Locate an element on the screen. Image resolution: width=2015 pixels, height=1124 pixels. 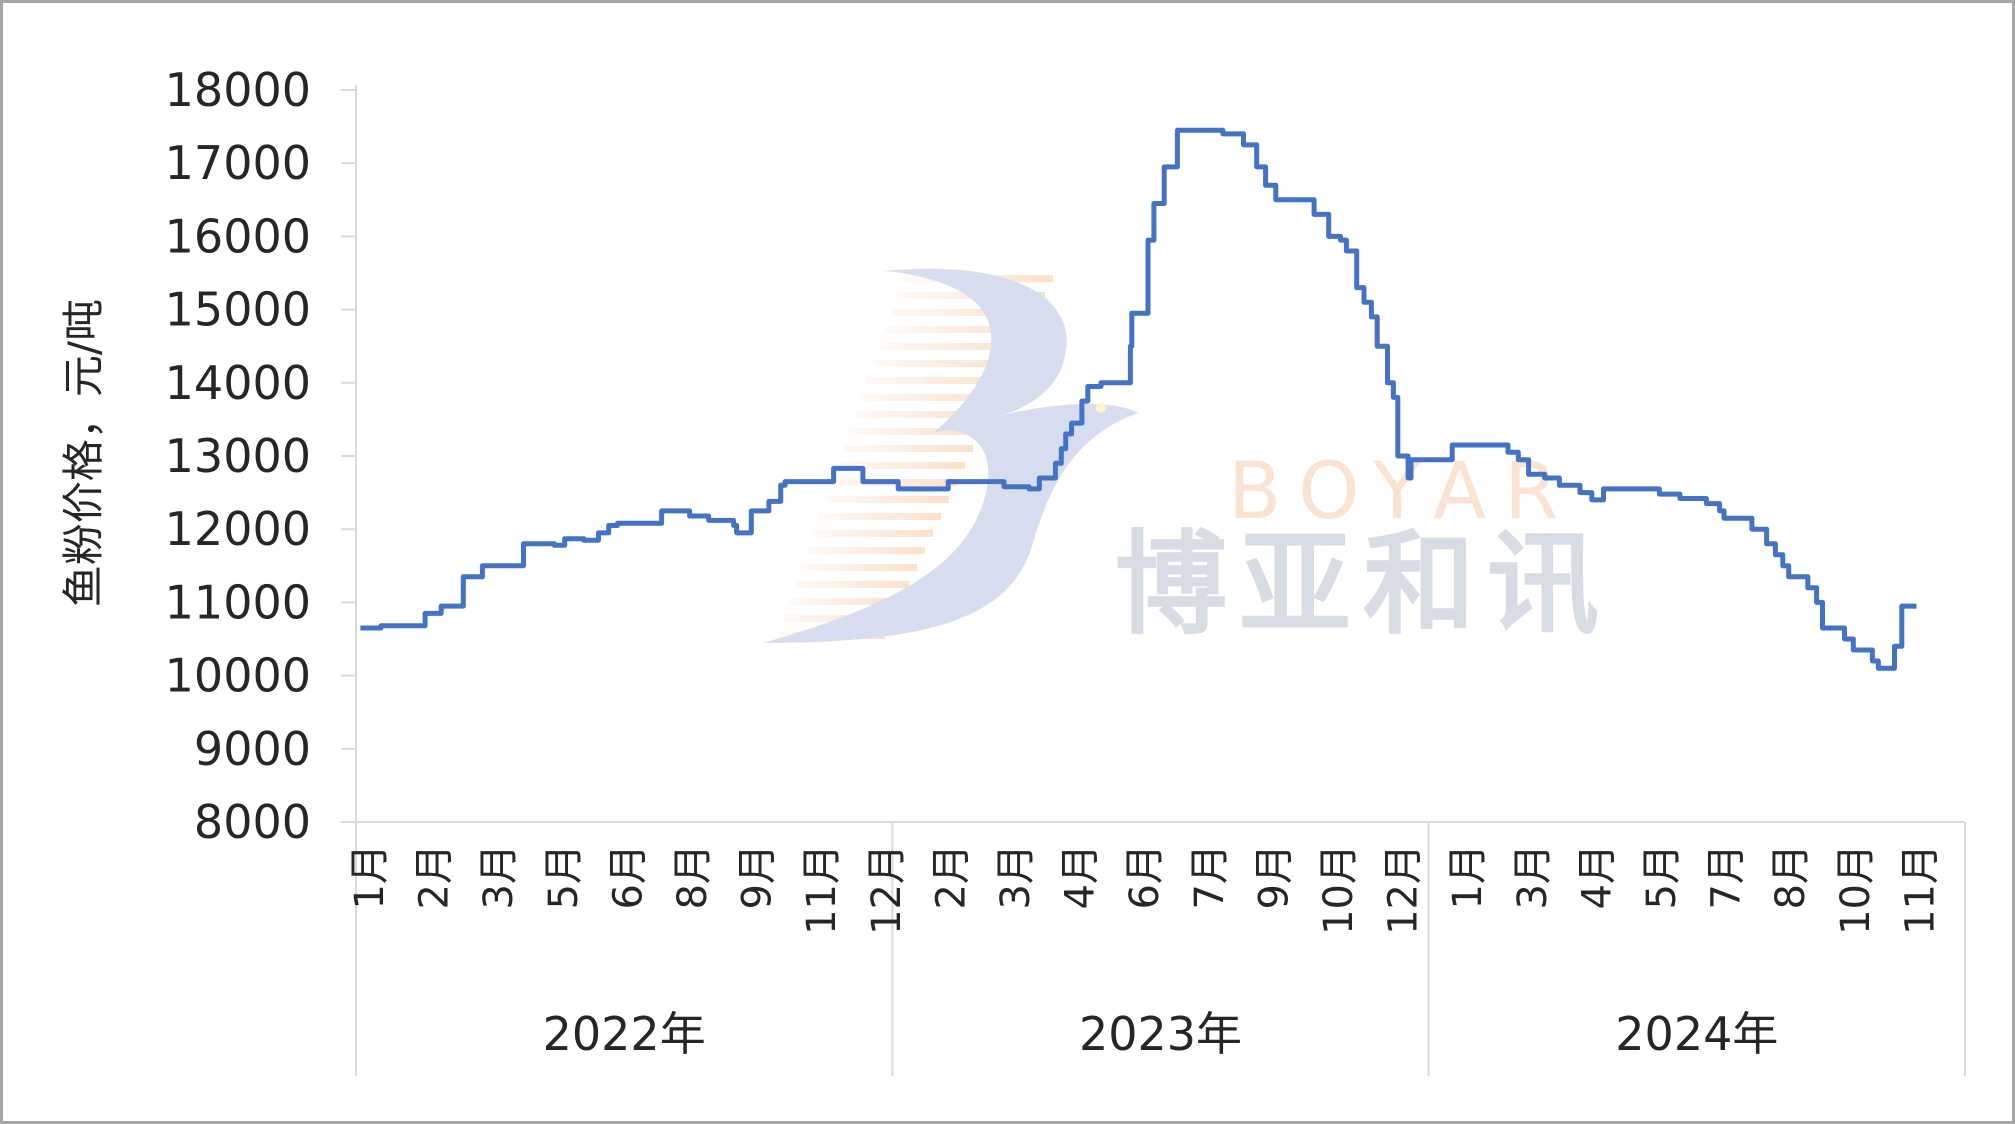
y-axis-title: 鱼粉价格，元/吨 is located at coordinates (83, 453).